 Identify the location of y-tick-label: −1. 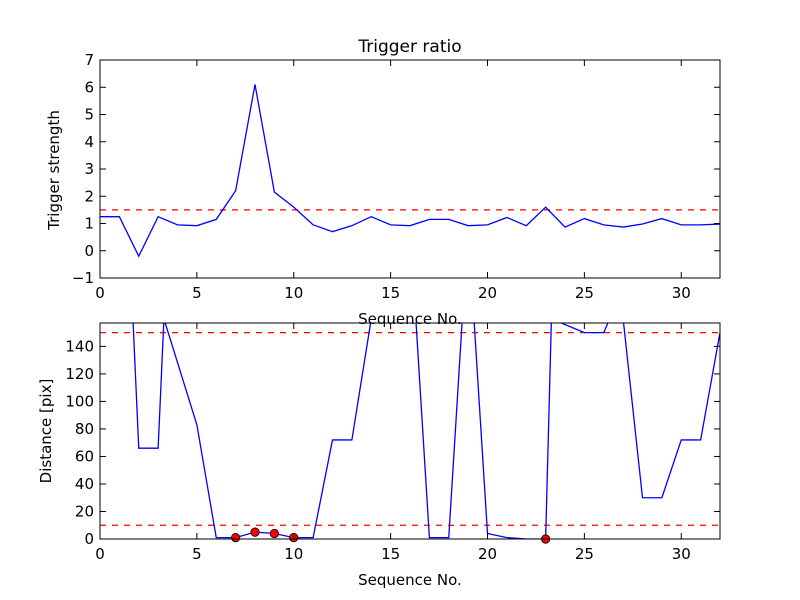
(83, 278).